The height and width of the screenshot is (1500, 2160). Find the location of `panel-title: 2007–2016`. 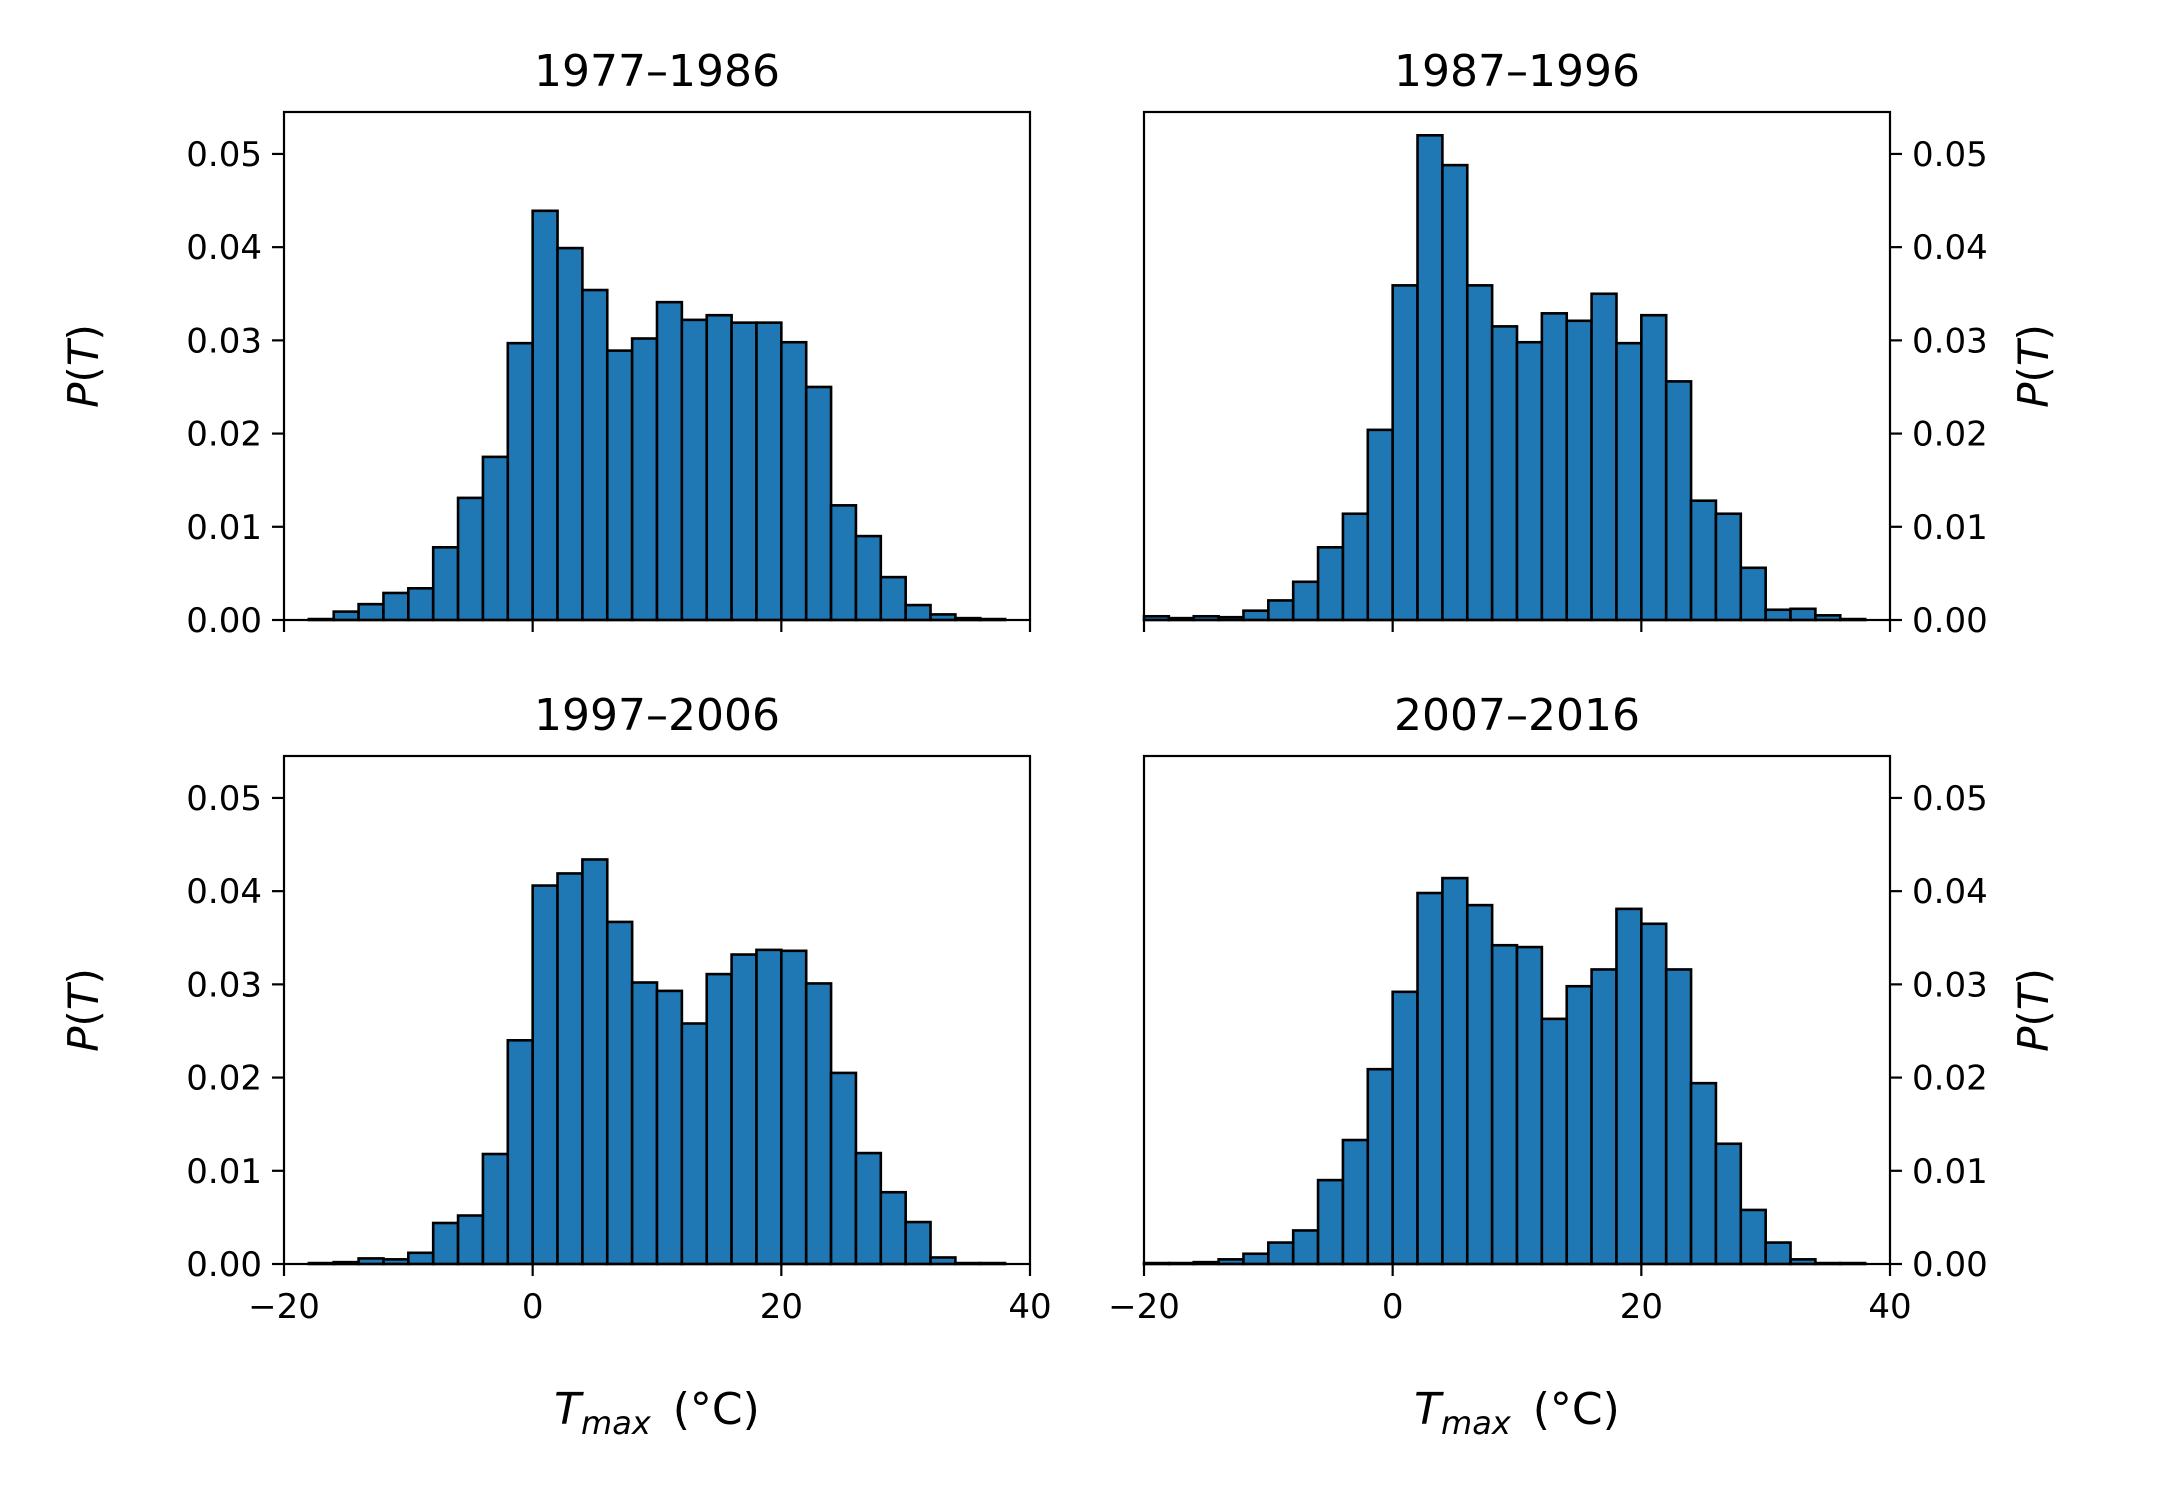

panel-title: 2007–2016 is located at coordinates (1517, 715).